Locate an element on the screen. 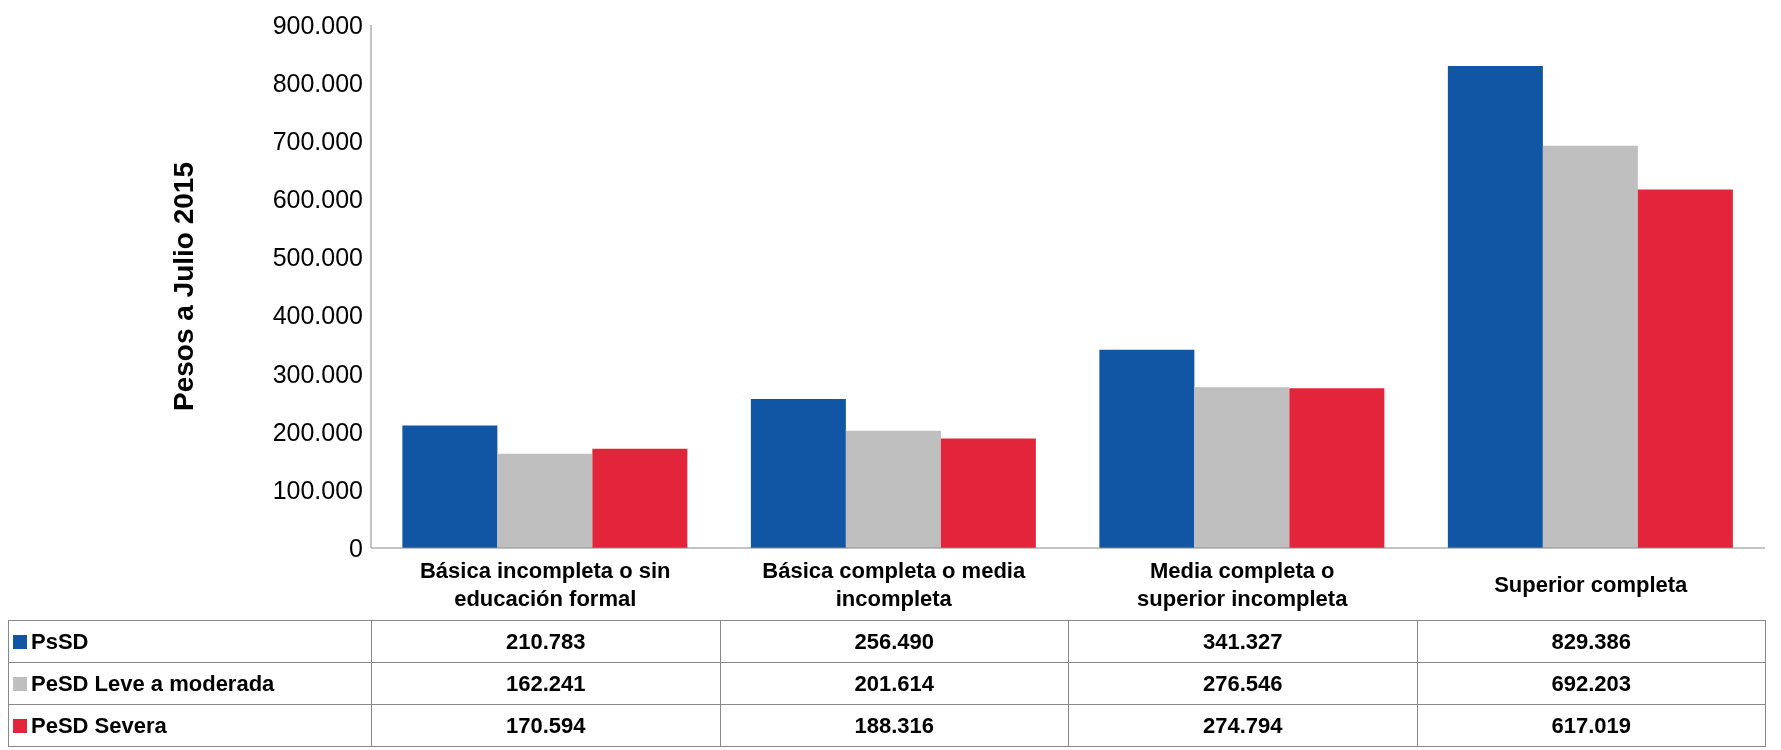 Image resolution: width=1781 pixels, height=750 pixels. y-axis-title: Pesos a Julio 2015 is located at coordinates (183, 286).